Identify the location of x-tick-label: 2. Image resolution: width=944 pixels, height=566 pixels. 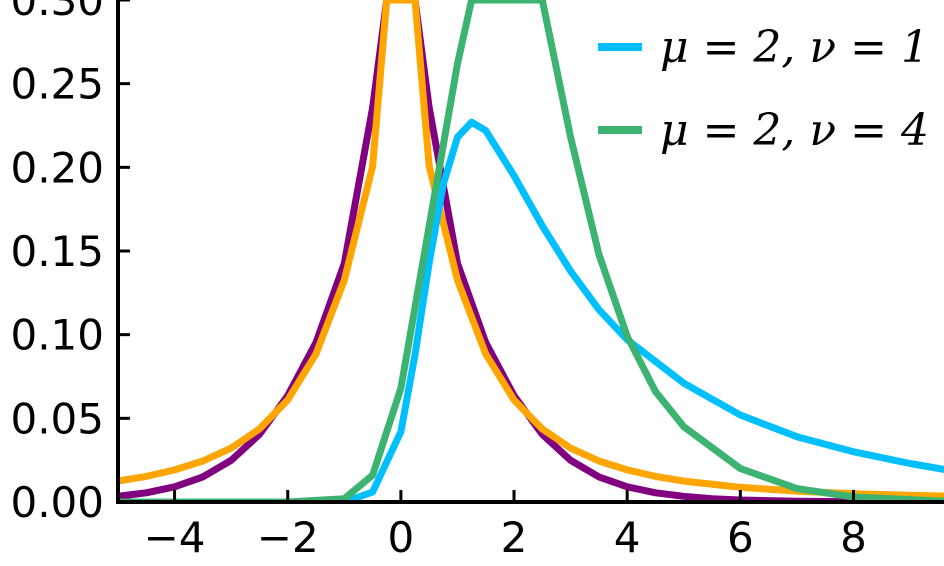
(514, 537).